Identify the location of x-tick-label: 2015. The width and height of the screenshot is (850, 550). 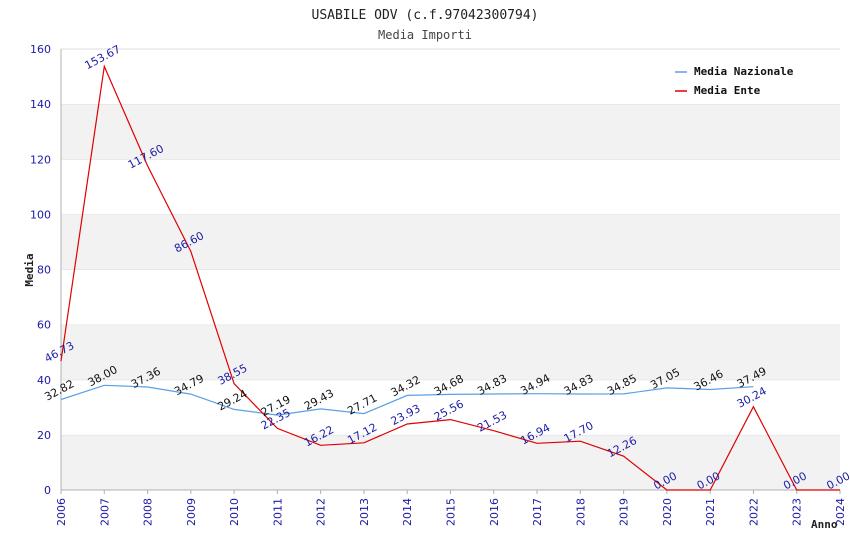
(451, 512).